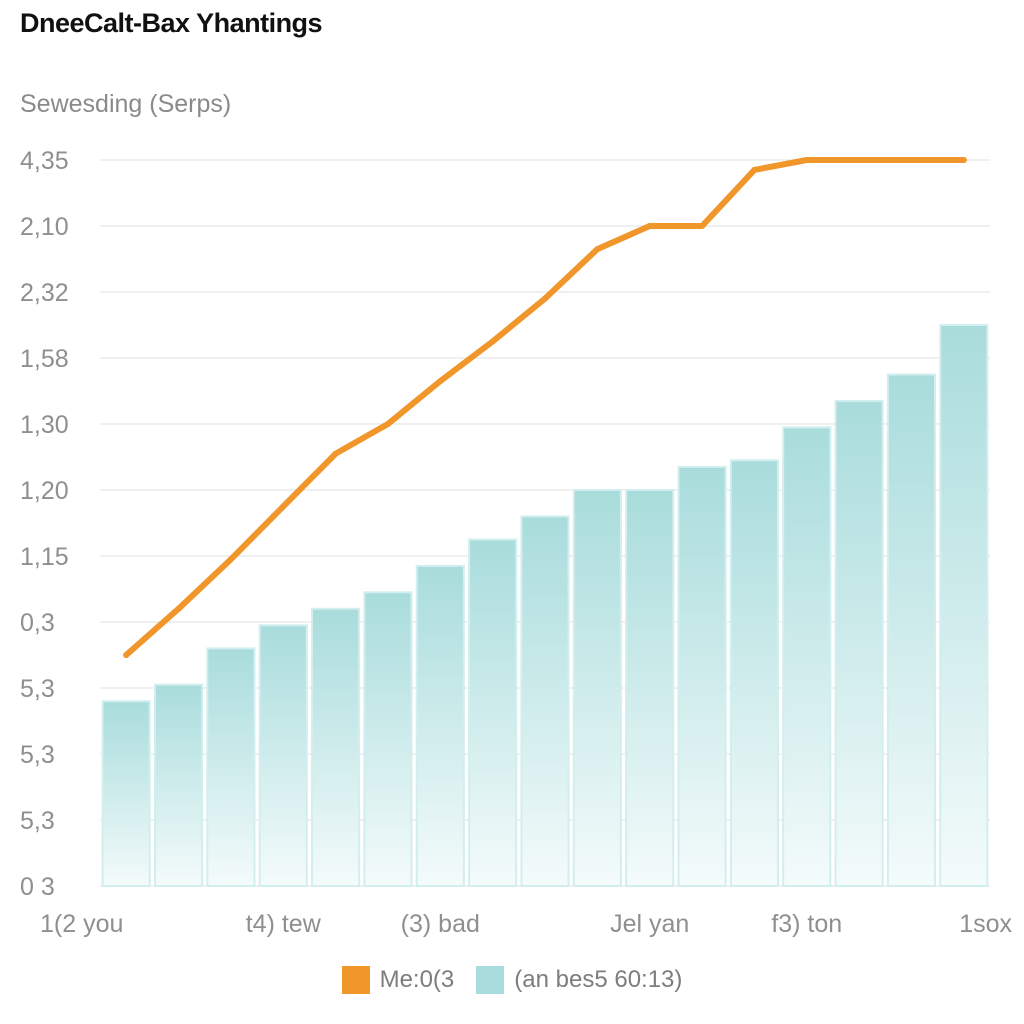  Describe the element at coordinates (649, 924) in the screenshot. I see `x-tick-label: Jel yan` at that location.